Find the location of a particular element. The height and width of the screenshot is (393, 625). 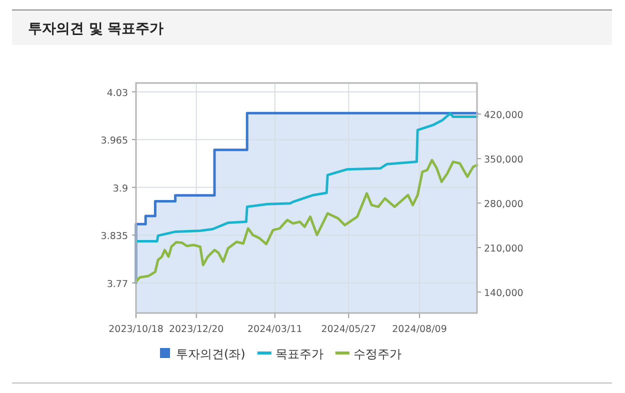

x-tick-label: 2024/03/11 is located at coordinates (275, 329).